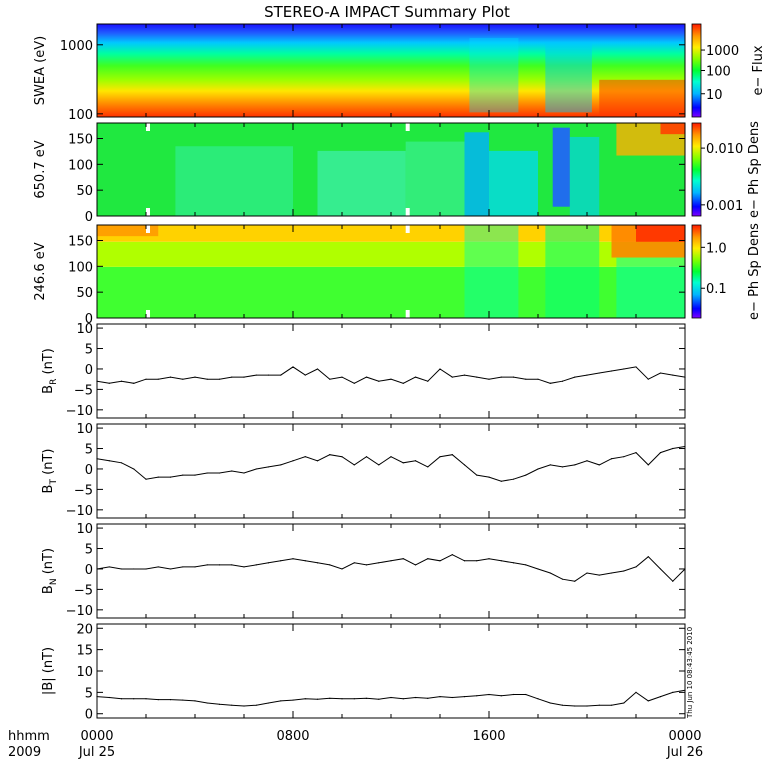 Image resolution: width=780 pixels, height=780 pixels. Describe the element at coordinates (96, 736) in the screenshot. I see `x-tick-label: 0000` at that location.